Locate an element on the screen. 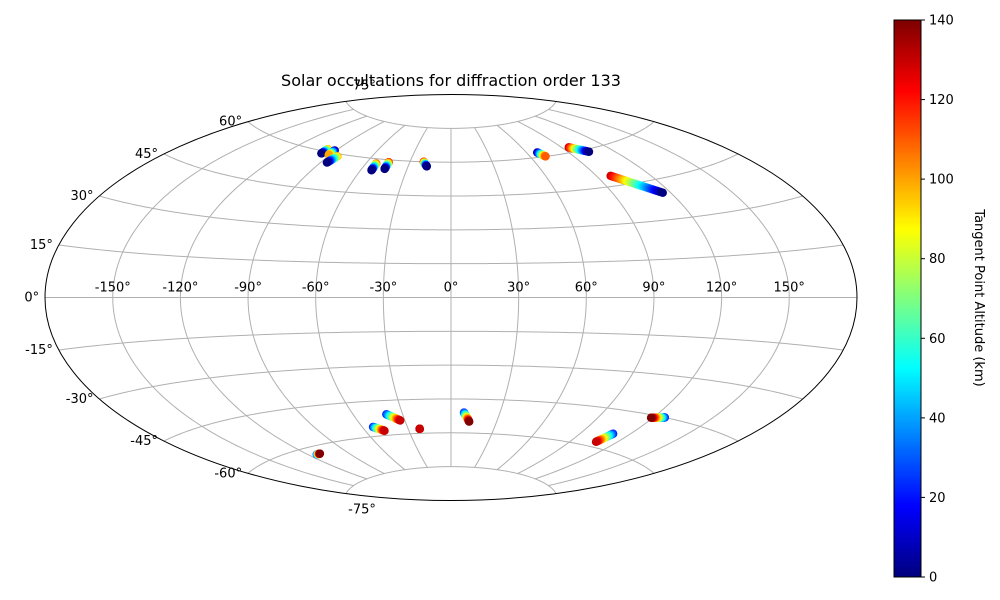  latitude-tick-label: 60° is located at coordinates (230, 122).